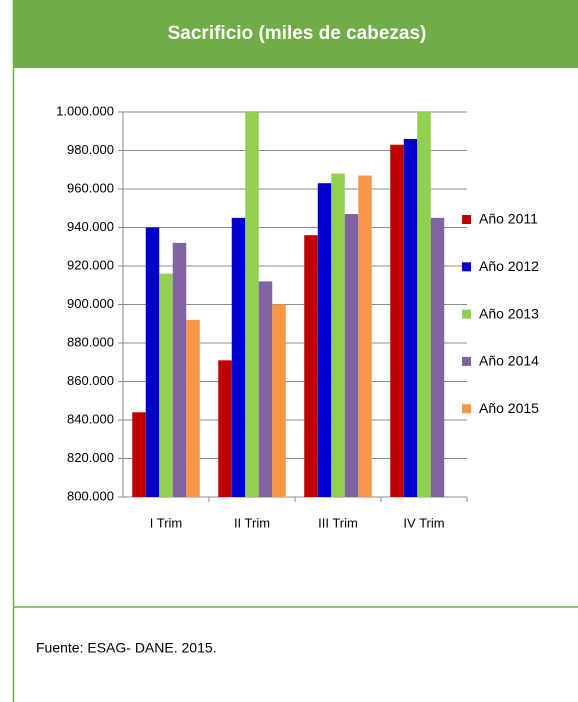 The image size is (578, 702). Describe the element at coordinates (338, 522) in the screenshot. I see `x-tick-label: III Trim` at that location.